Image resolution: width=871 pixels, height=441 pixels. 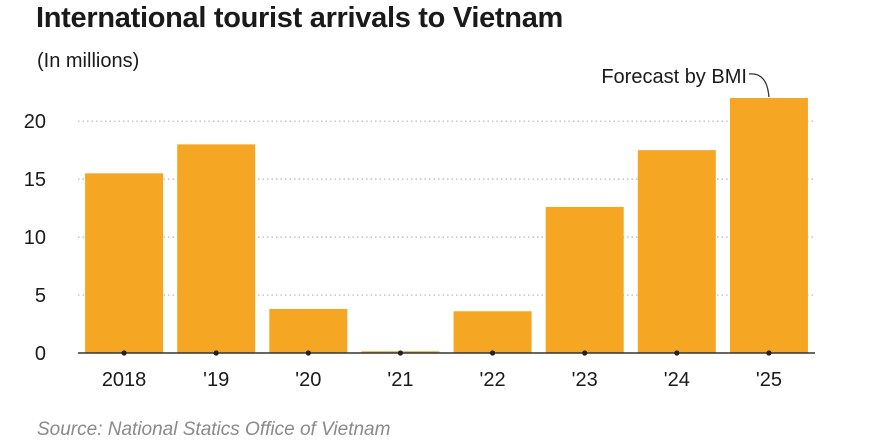 I want to click on y-tick-label: 5, so click(x=40, y=296).